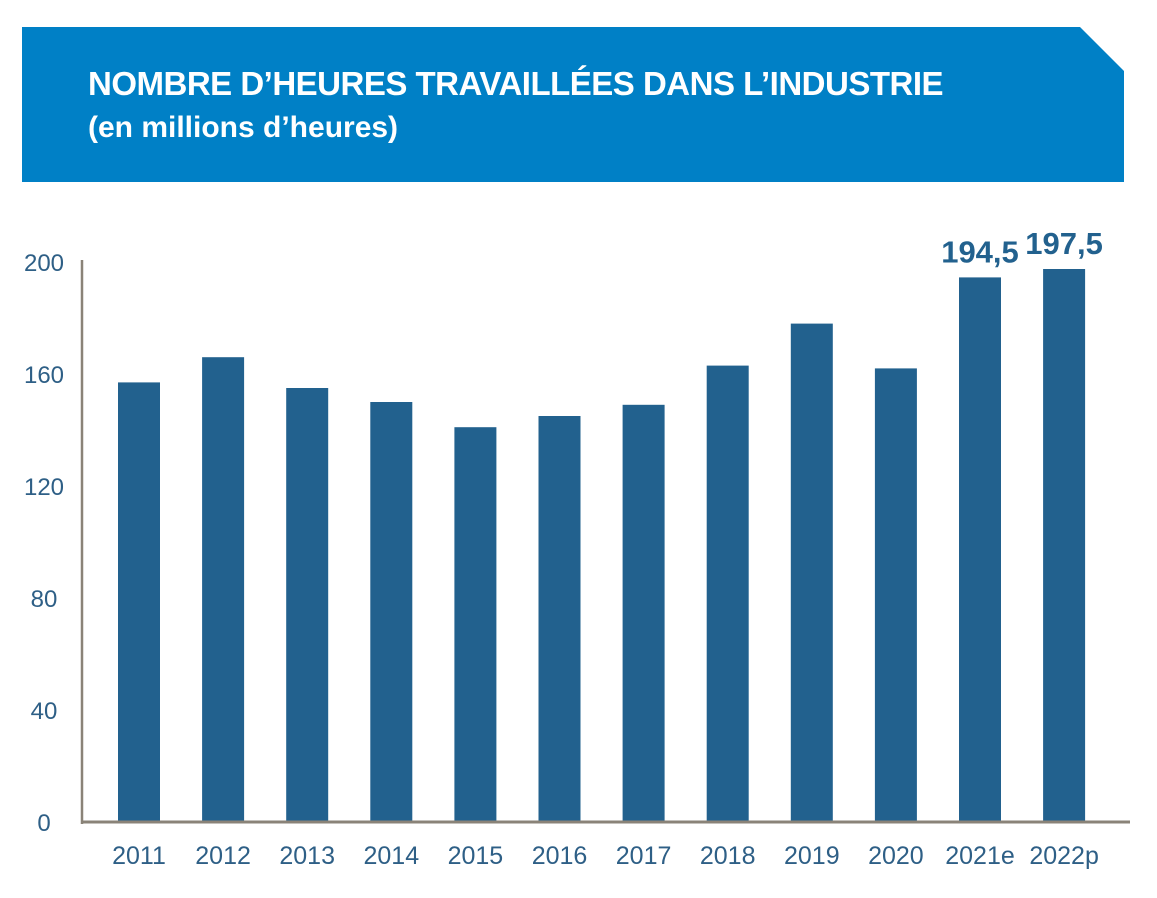 The height and width of the screenshot is (898, 1157). What do you see at coordinates (139, 602) in the screenshot?
I see `bar-2011` at bounding box center [139, 602].